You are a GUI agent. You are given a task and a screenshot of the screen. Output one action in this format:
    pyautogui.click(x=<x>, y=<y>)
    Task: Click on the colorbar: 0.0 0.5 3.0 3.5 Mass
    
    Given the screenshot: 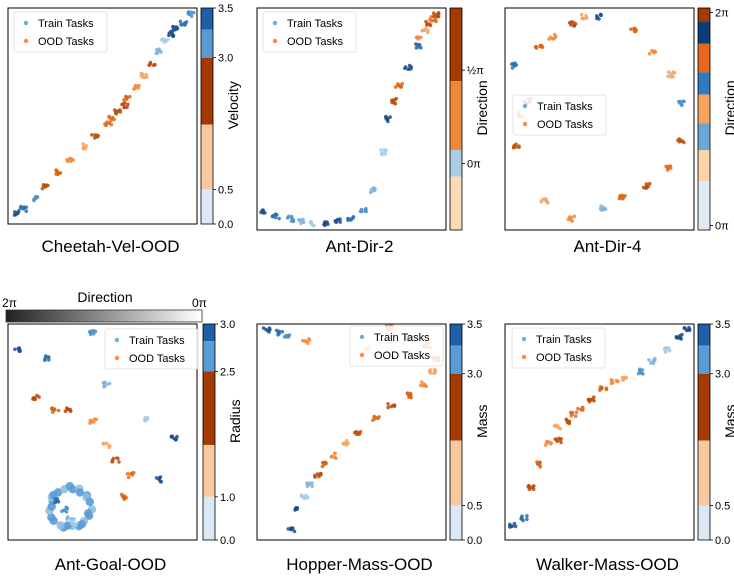 What is the action you would take?
    pyautogui.click(x=715, y=433)
    